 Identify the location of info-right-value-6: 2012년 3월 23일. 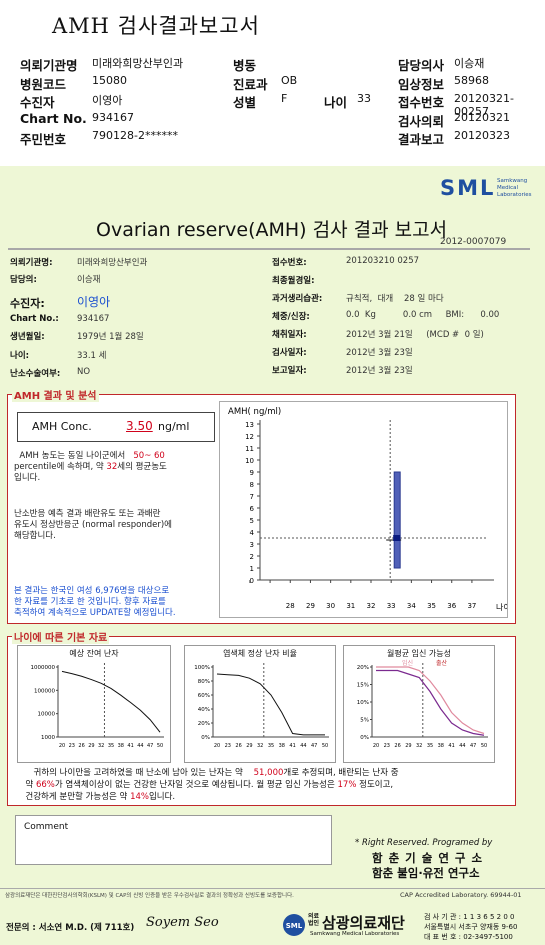
(379, 371).